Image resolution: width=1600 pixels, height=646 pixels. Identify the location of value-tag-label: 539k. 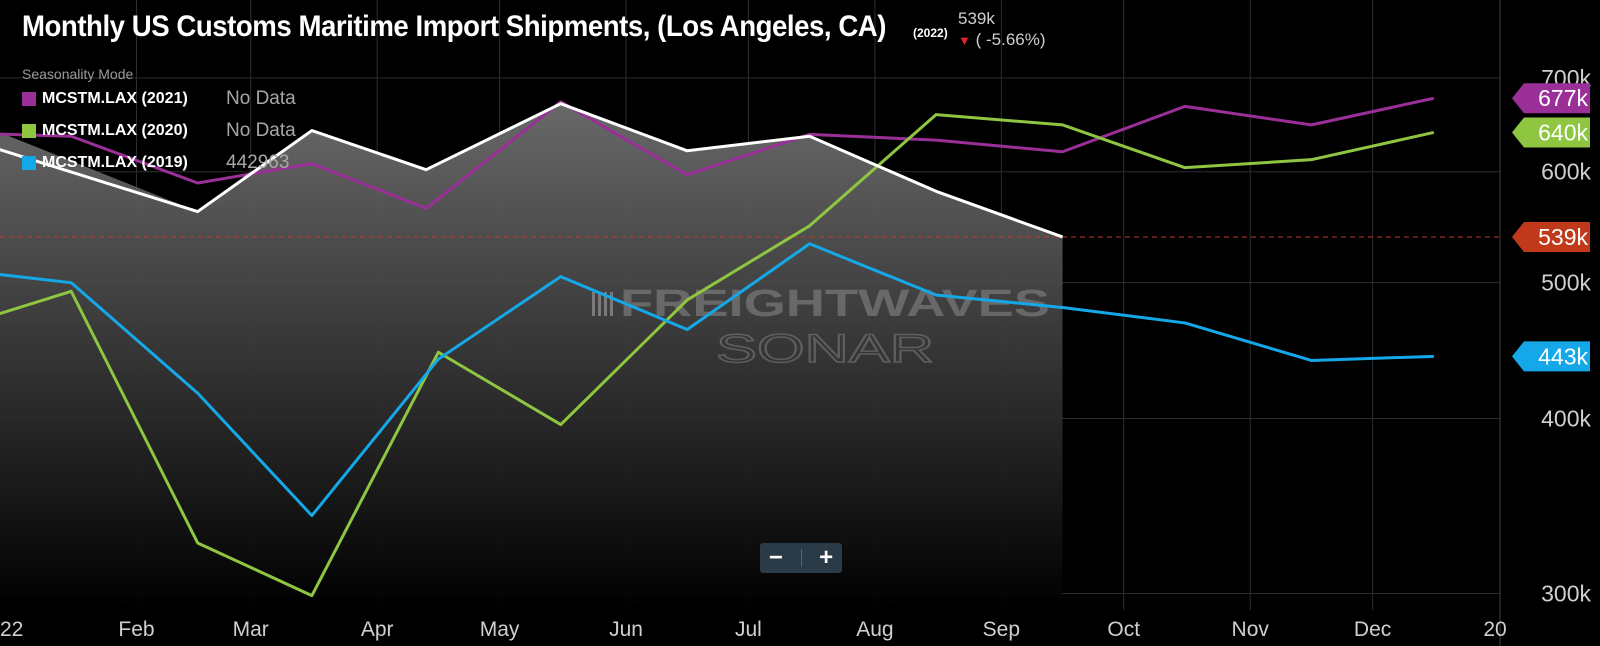
(1563, 237).